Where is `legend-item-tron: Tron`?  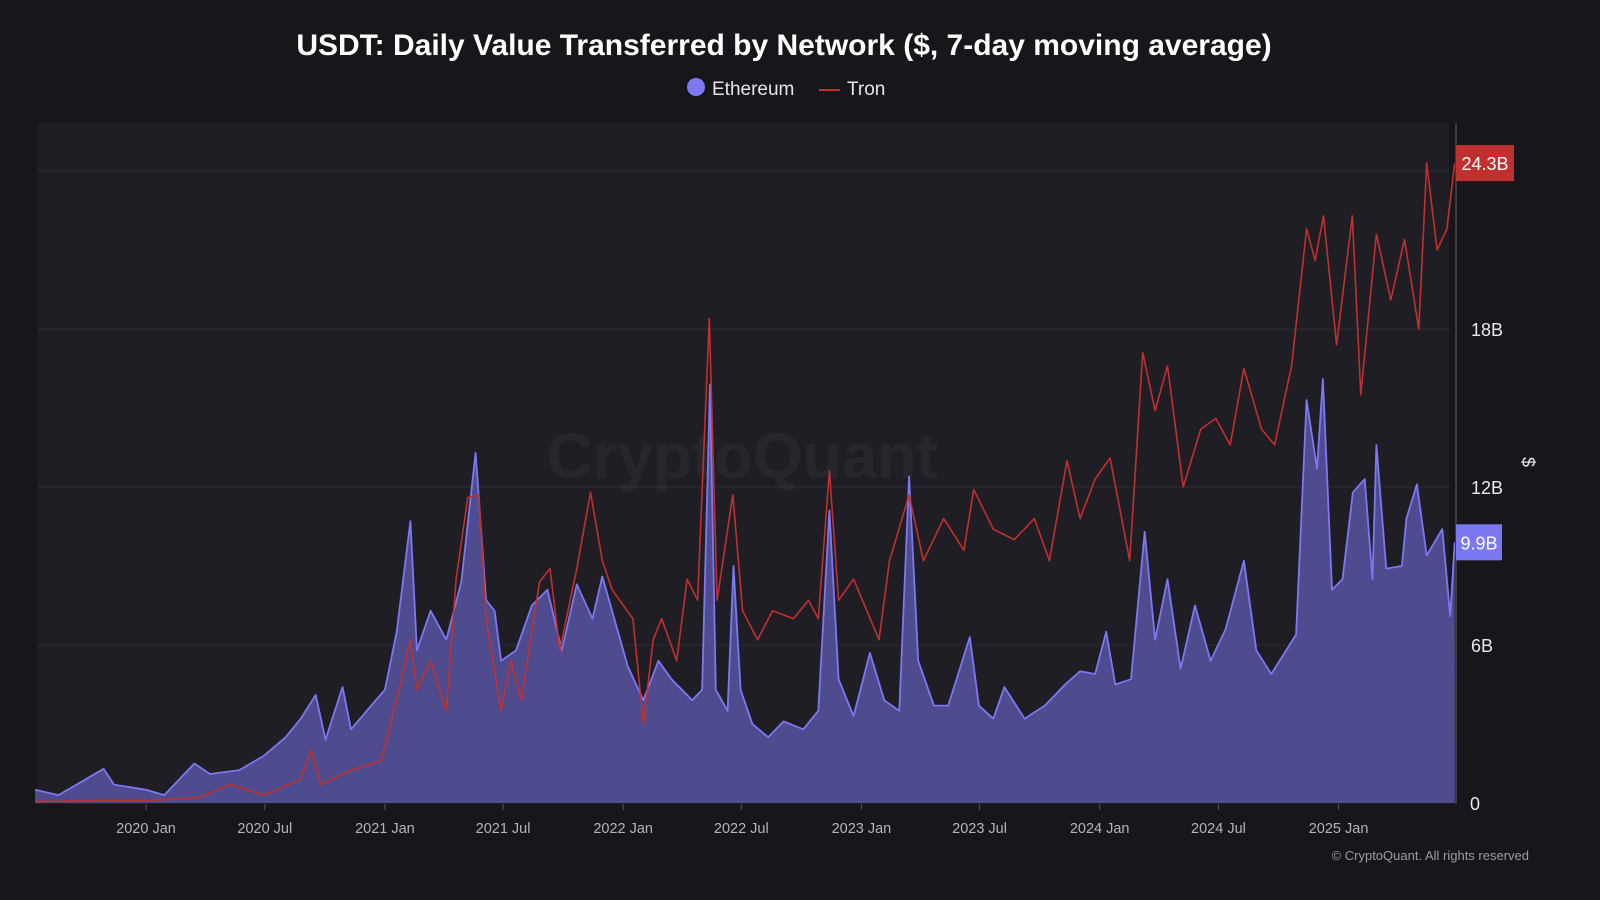
legend-item-tron: Tron is located at coordinates (852, 89).